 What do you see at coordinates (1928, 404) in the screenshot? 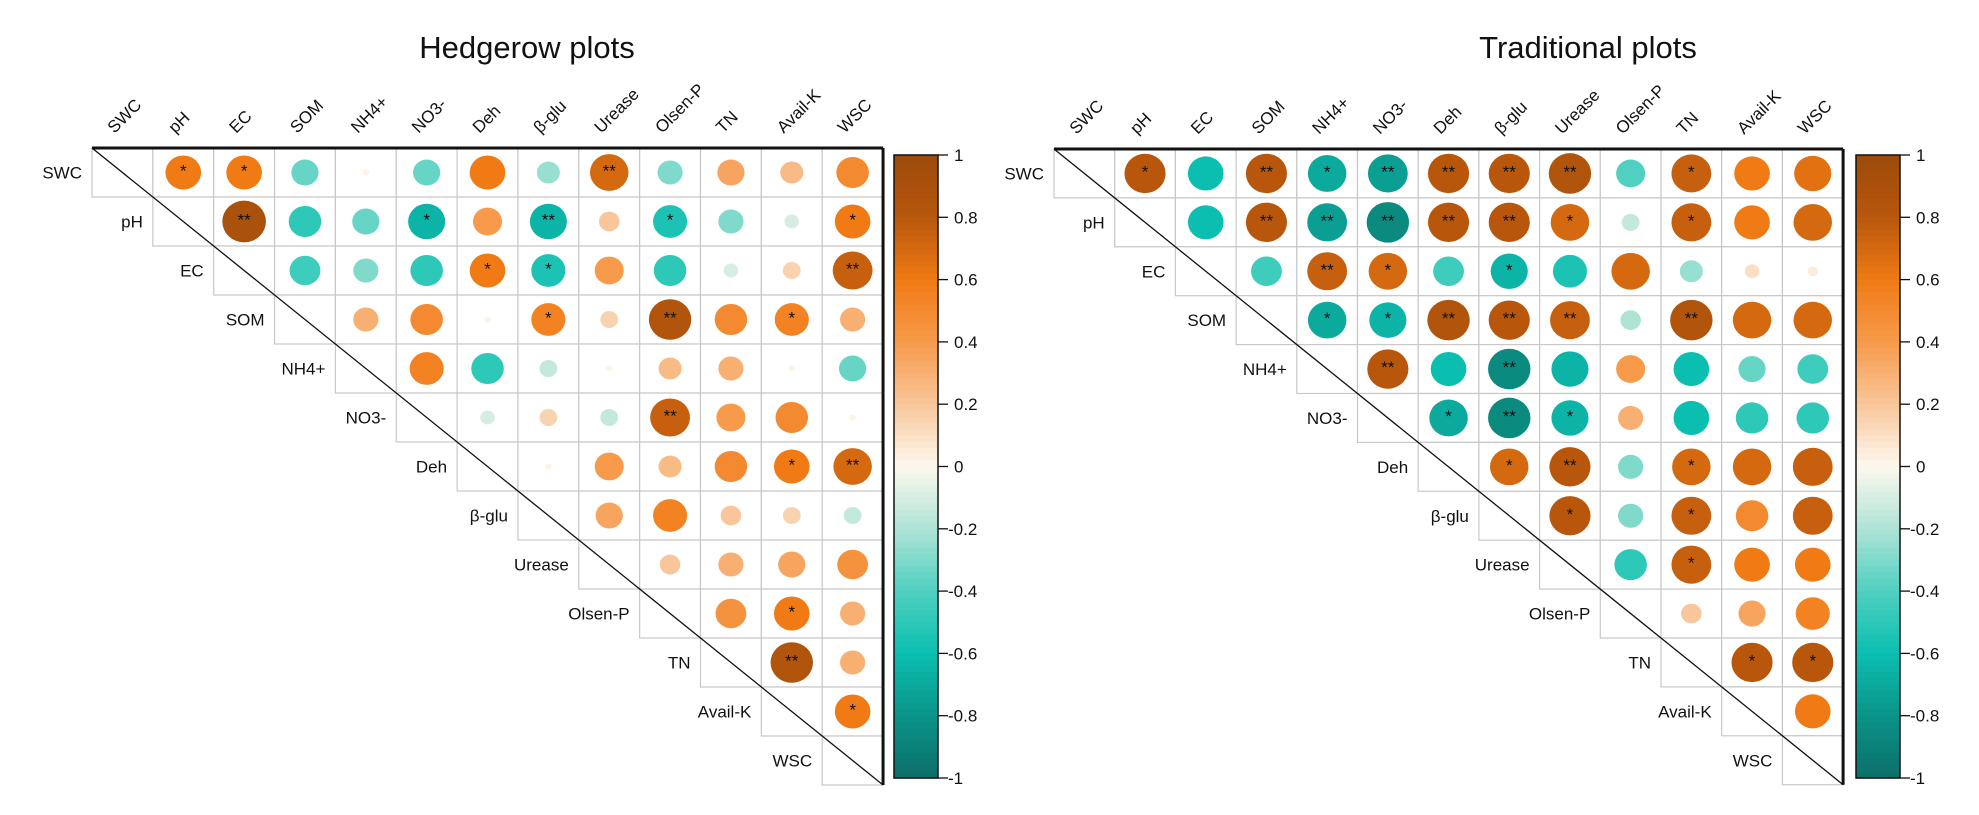
I see `colorbar-tick-label: 0.2` at bounding box center [1928, 404].